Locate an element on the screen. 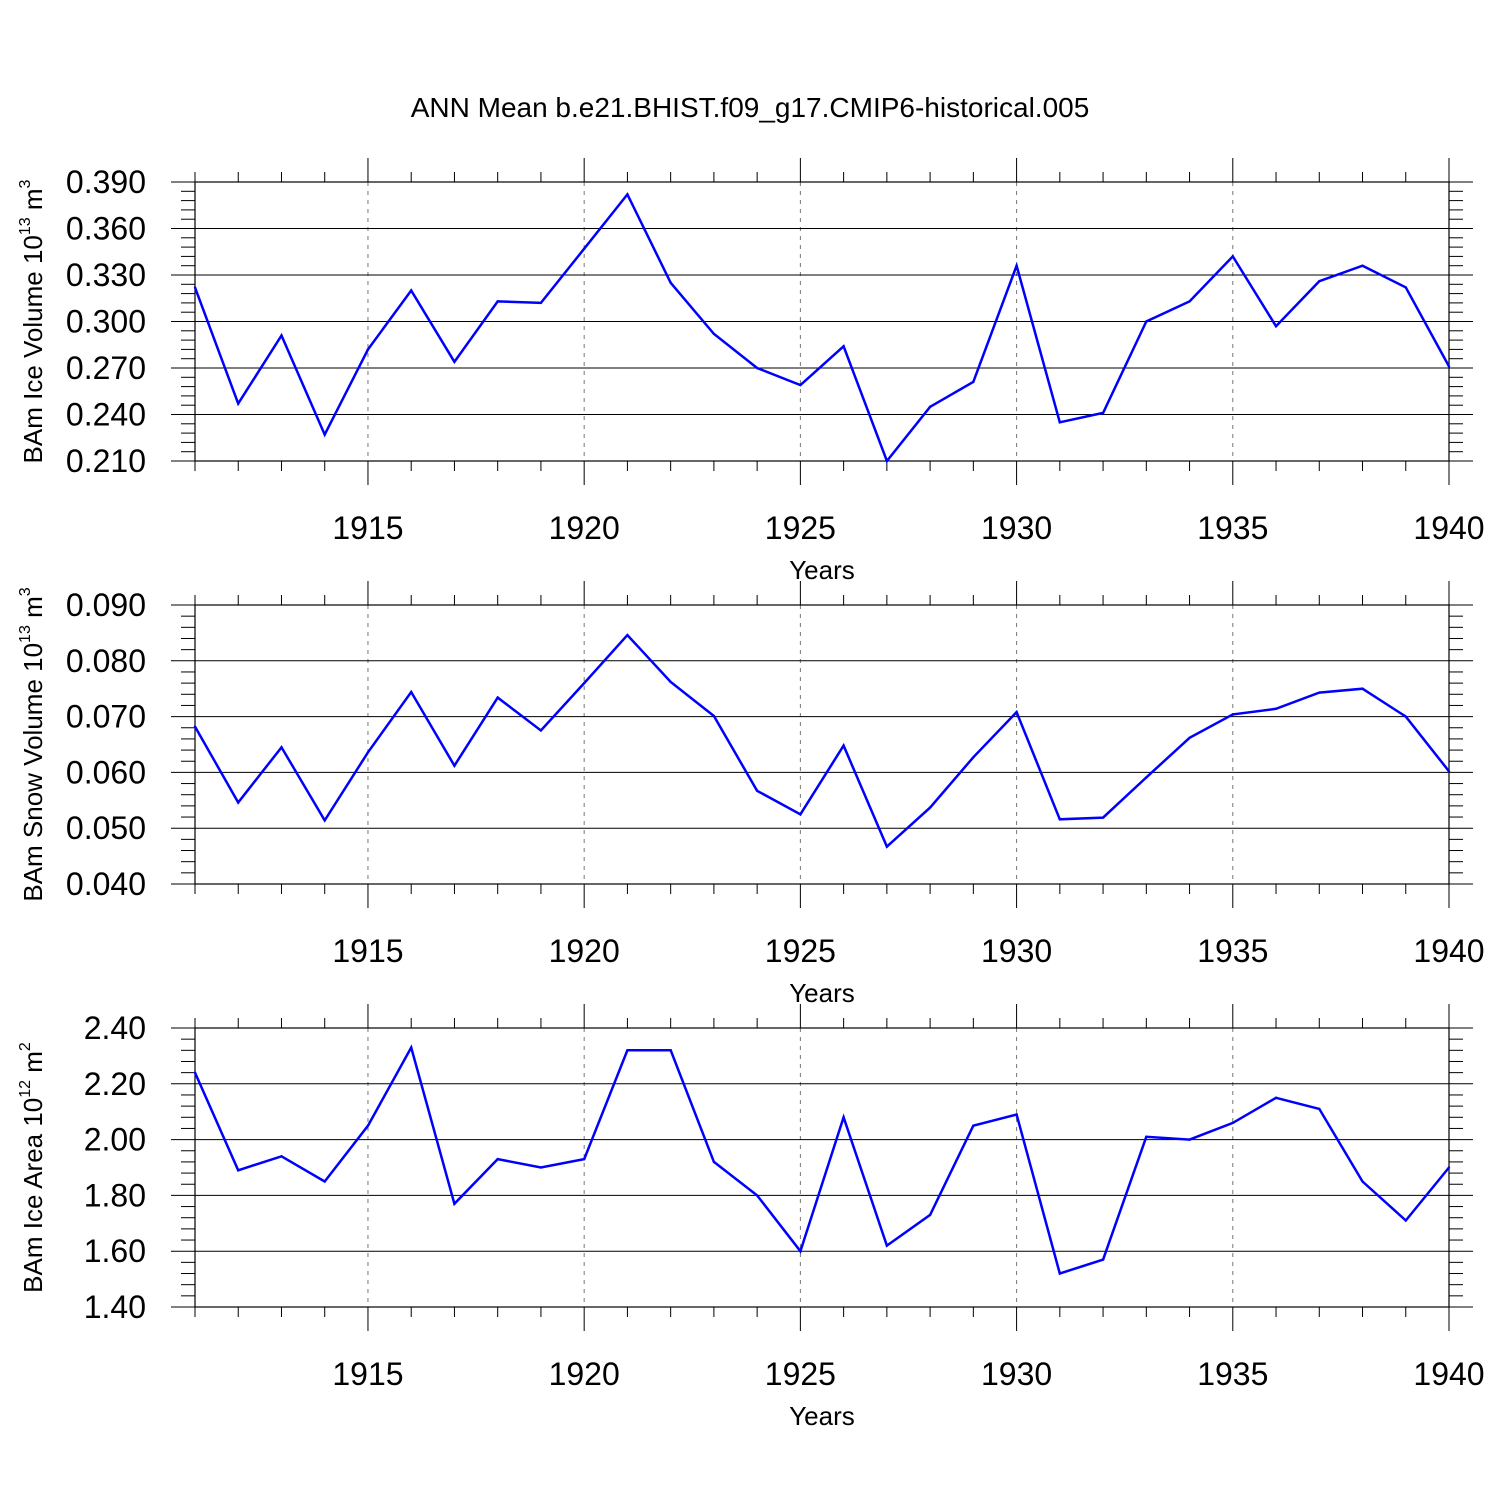  y-tick-label: 0.050 is located at coordinates (106, 828).